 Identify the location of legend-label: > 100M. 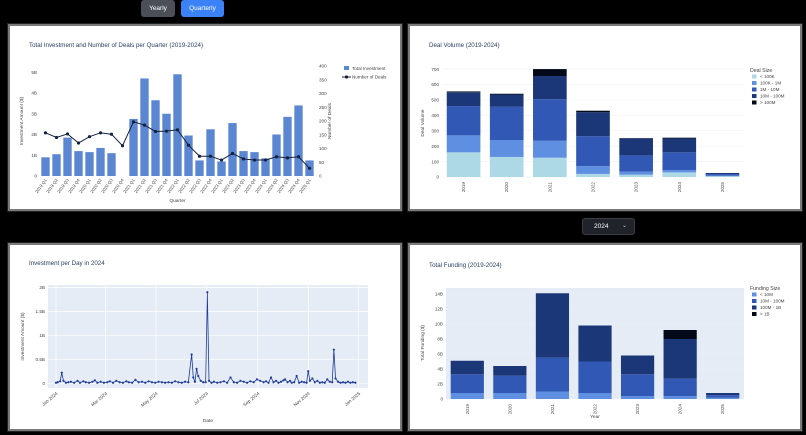
(768, 102).